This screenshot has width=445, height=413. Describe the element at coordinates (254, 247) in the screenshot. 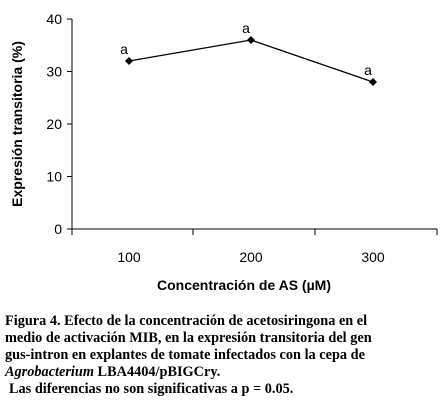

I see `x-ticks: 100 200 300` at that location.